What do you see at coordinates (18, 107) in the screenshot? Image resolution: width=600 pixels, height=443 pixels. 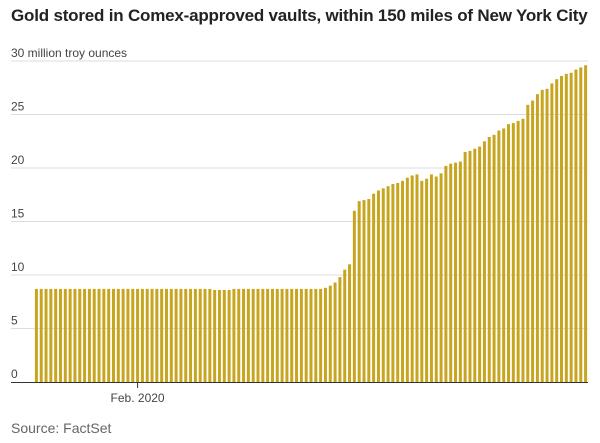 I see `y-tick-label: 25` at bounding box center [18, 107].